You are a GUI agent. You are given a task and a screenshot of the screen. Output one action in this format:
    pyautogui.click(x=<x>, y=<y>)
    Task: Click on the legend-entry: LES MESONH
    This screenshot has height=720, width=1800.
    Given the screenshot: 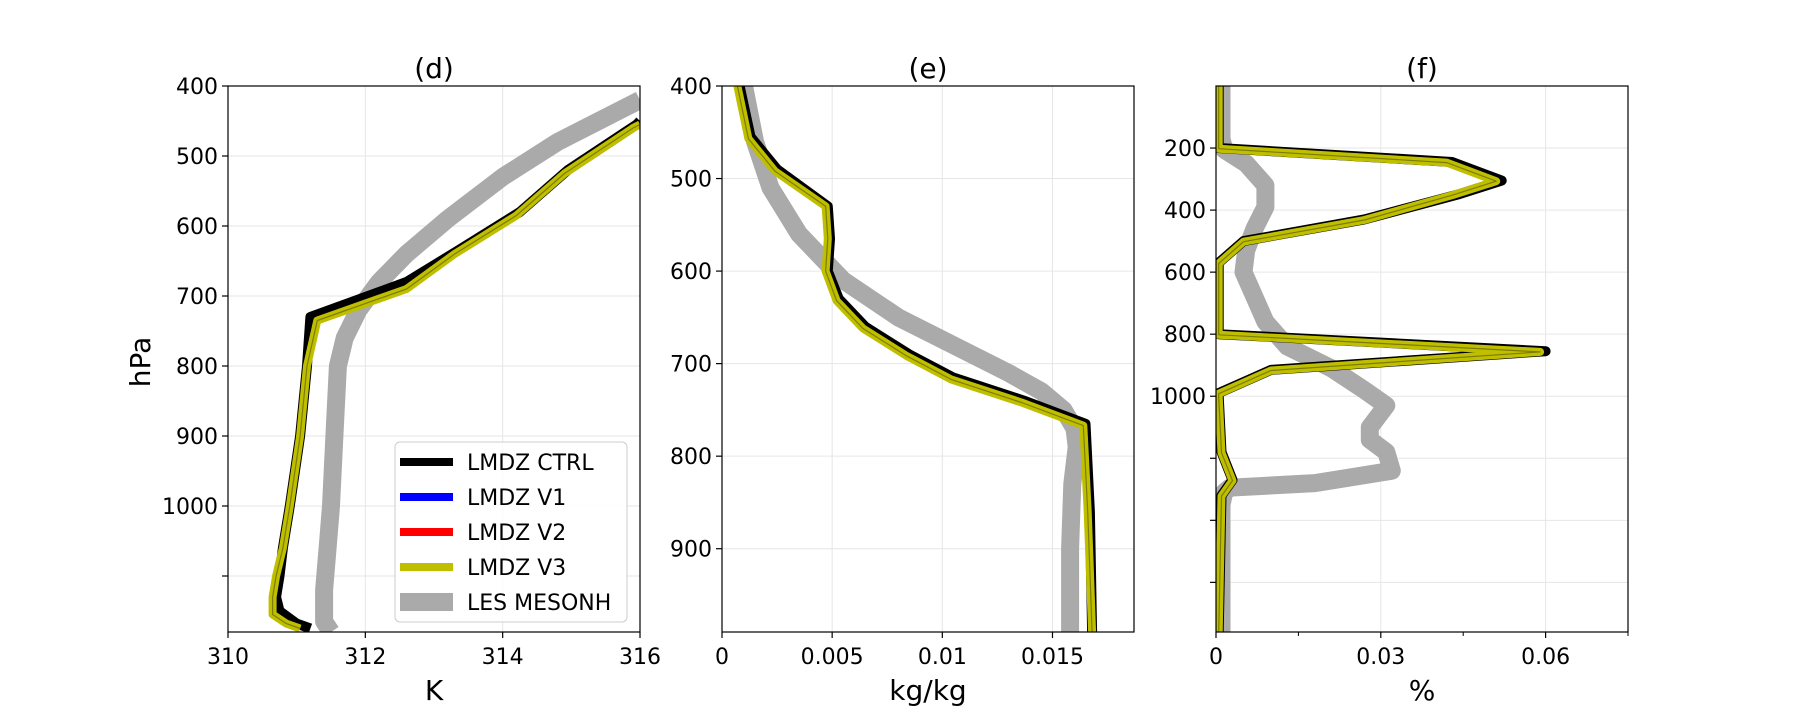 What is the action you would take?
    pyautogui.click(x=505, y=603)
    